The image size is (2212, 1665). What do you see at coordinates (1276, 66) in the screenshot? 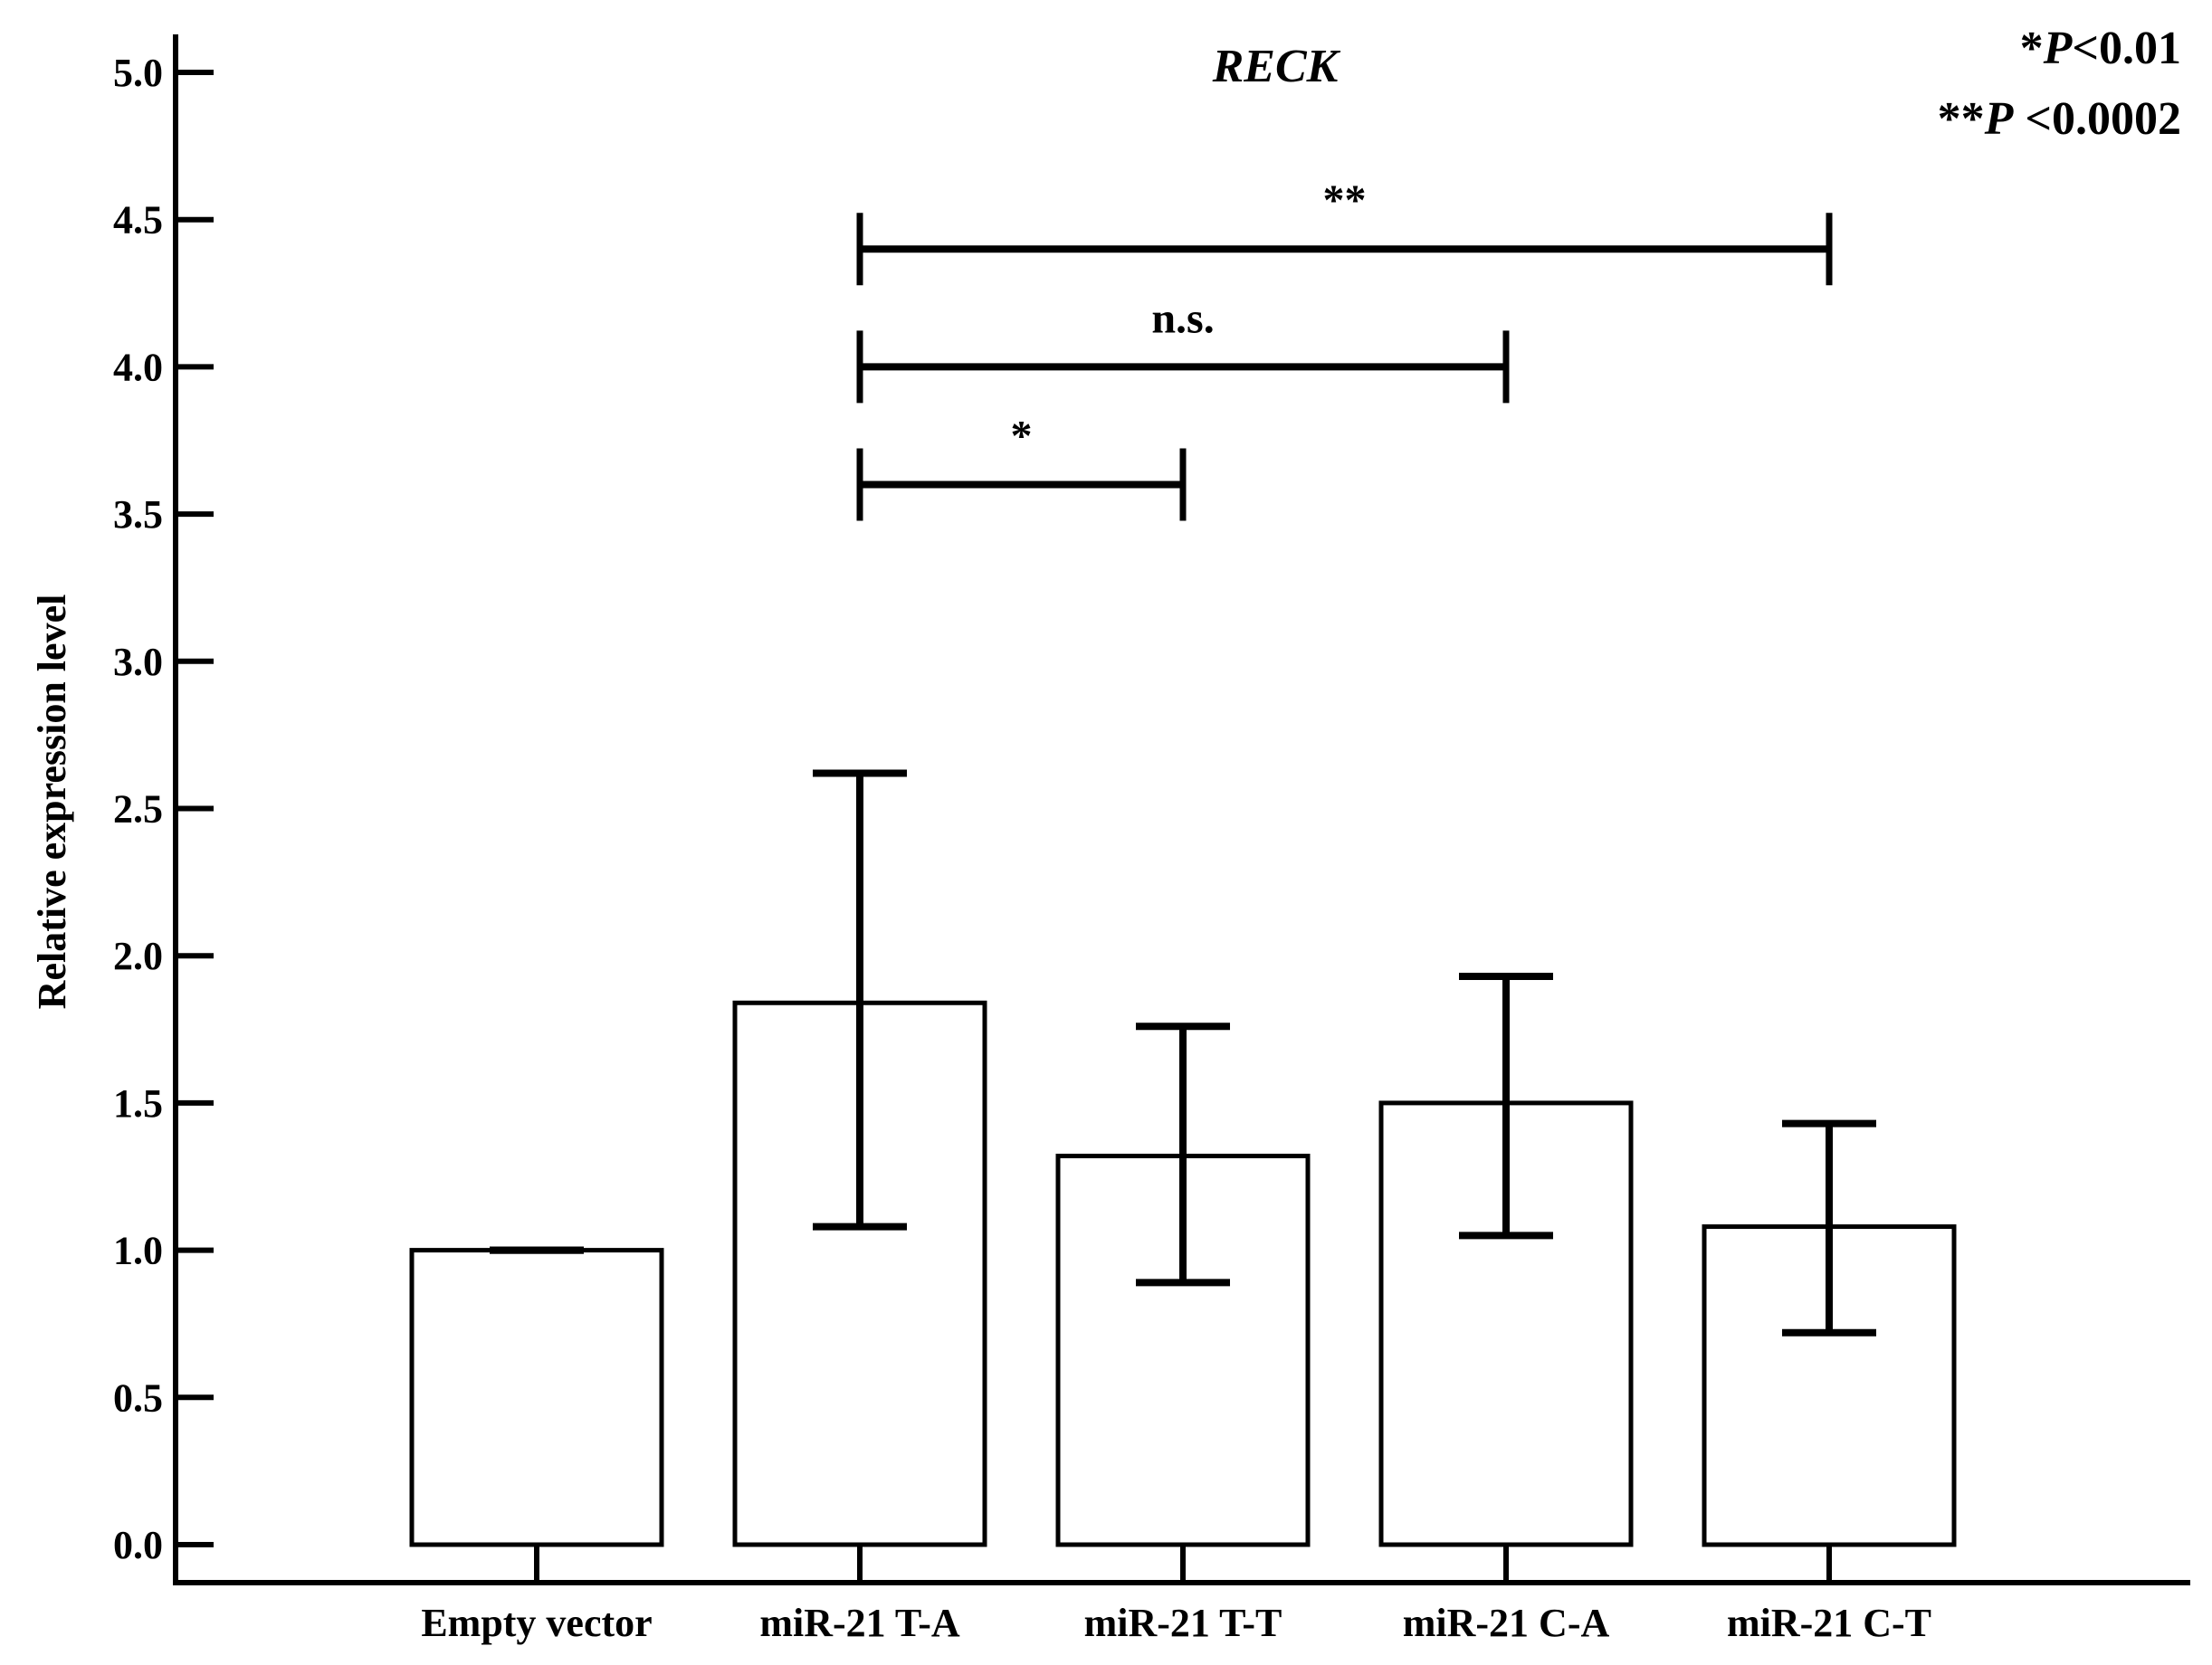
I see `chart-title: RECK` at bounding box center [1276, 66].